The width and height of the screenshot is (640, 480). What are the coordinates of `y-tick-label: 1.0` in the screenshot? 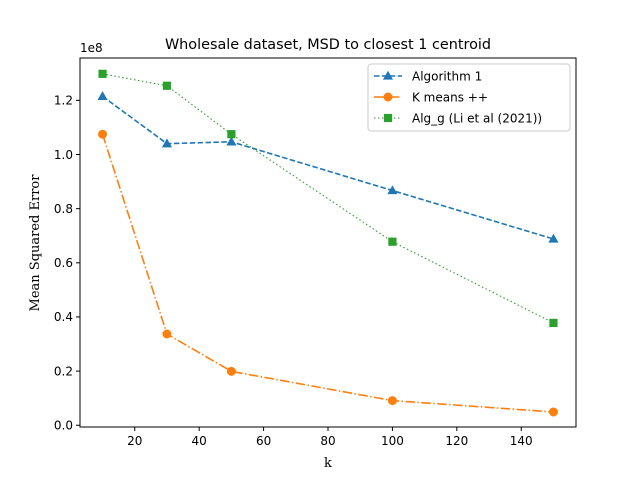 It's located at (63, 155).